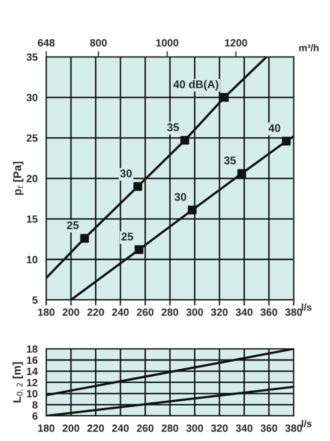 This screenshot has width=330, height=441. Describe the element at coordinates (32, 382) in the screenshot. I see `y-tick-label: 12` at that location.